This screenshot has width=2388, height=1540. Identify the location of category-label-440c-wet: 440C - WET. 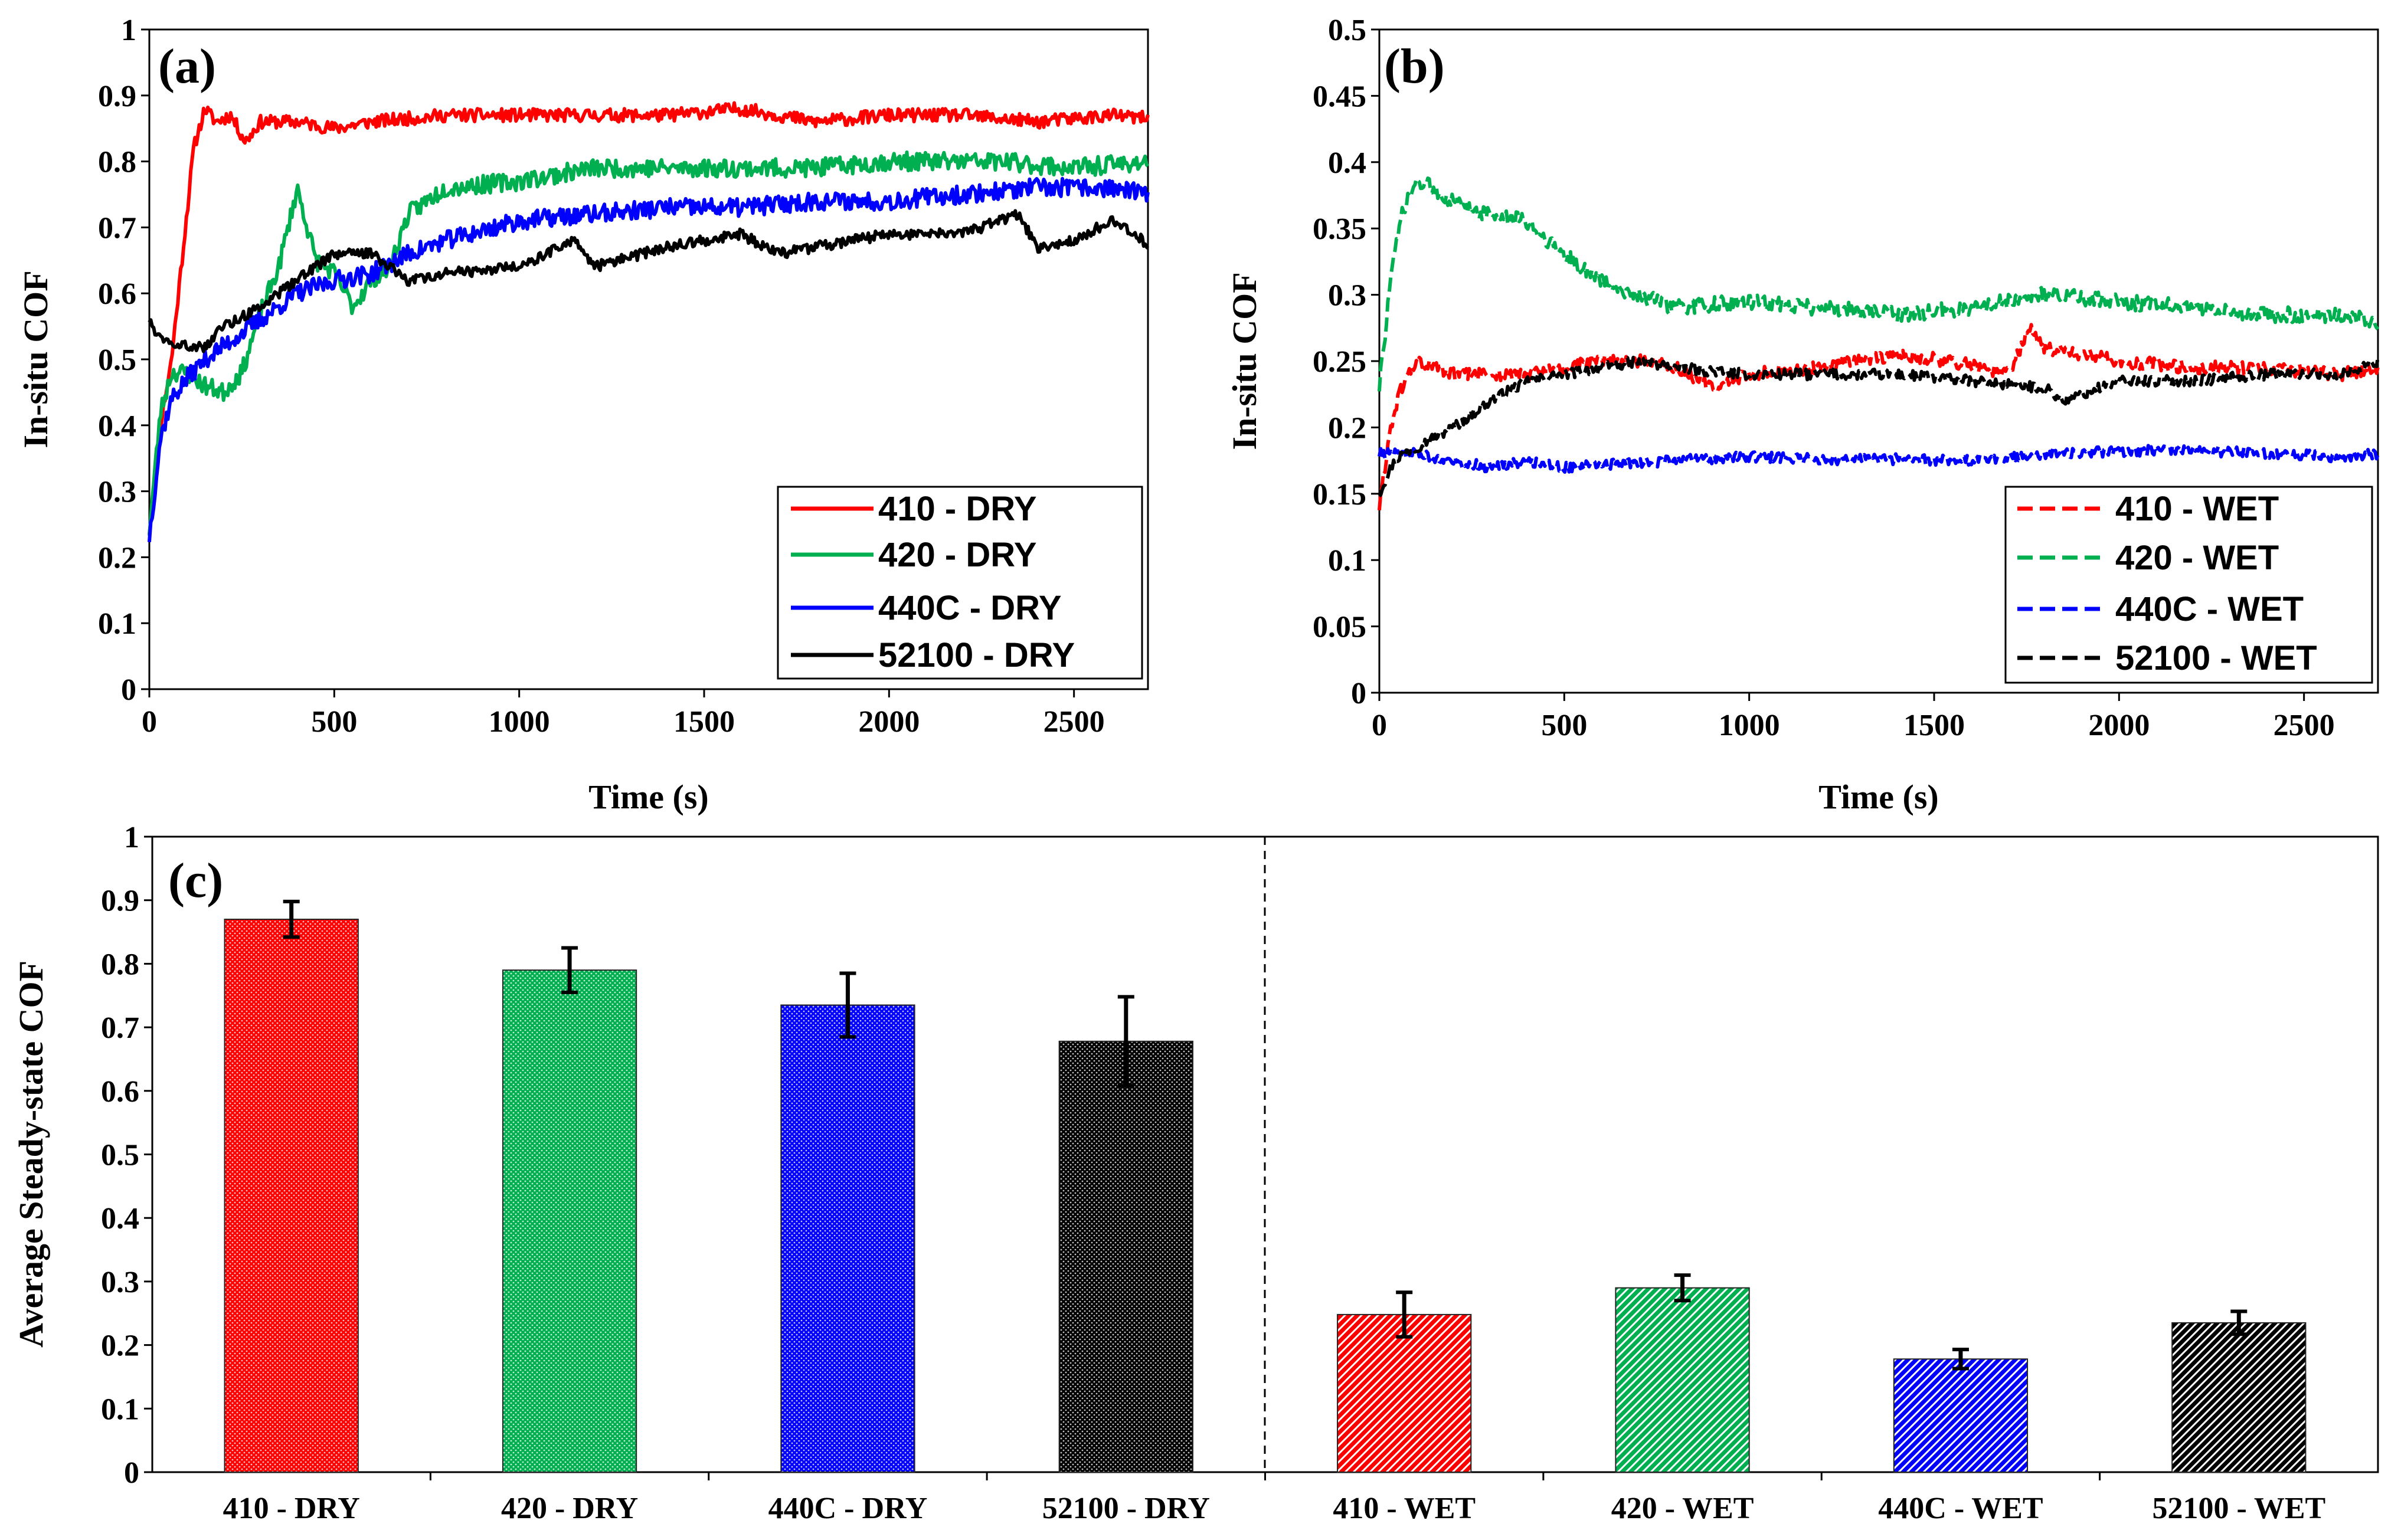
(1960, 1508).